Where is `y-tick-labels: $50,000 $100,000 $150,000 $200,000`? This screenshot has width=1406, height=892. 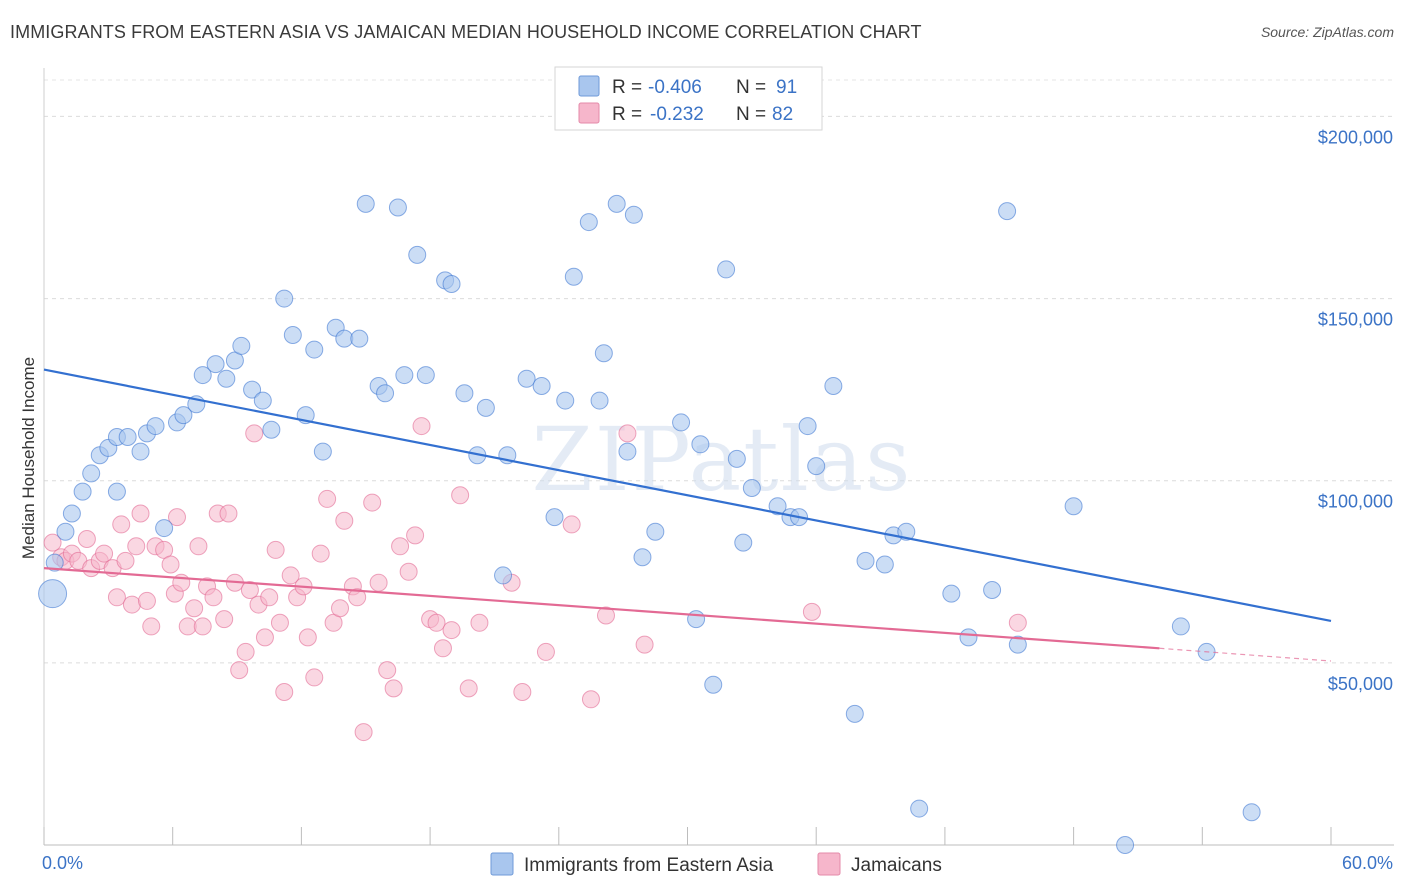 y-tick-labels: $50,000 $100,000 $150,000 $200,000 is located at coordinates (1355, 410).